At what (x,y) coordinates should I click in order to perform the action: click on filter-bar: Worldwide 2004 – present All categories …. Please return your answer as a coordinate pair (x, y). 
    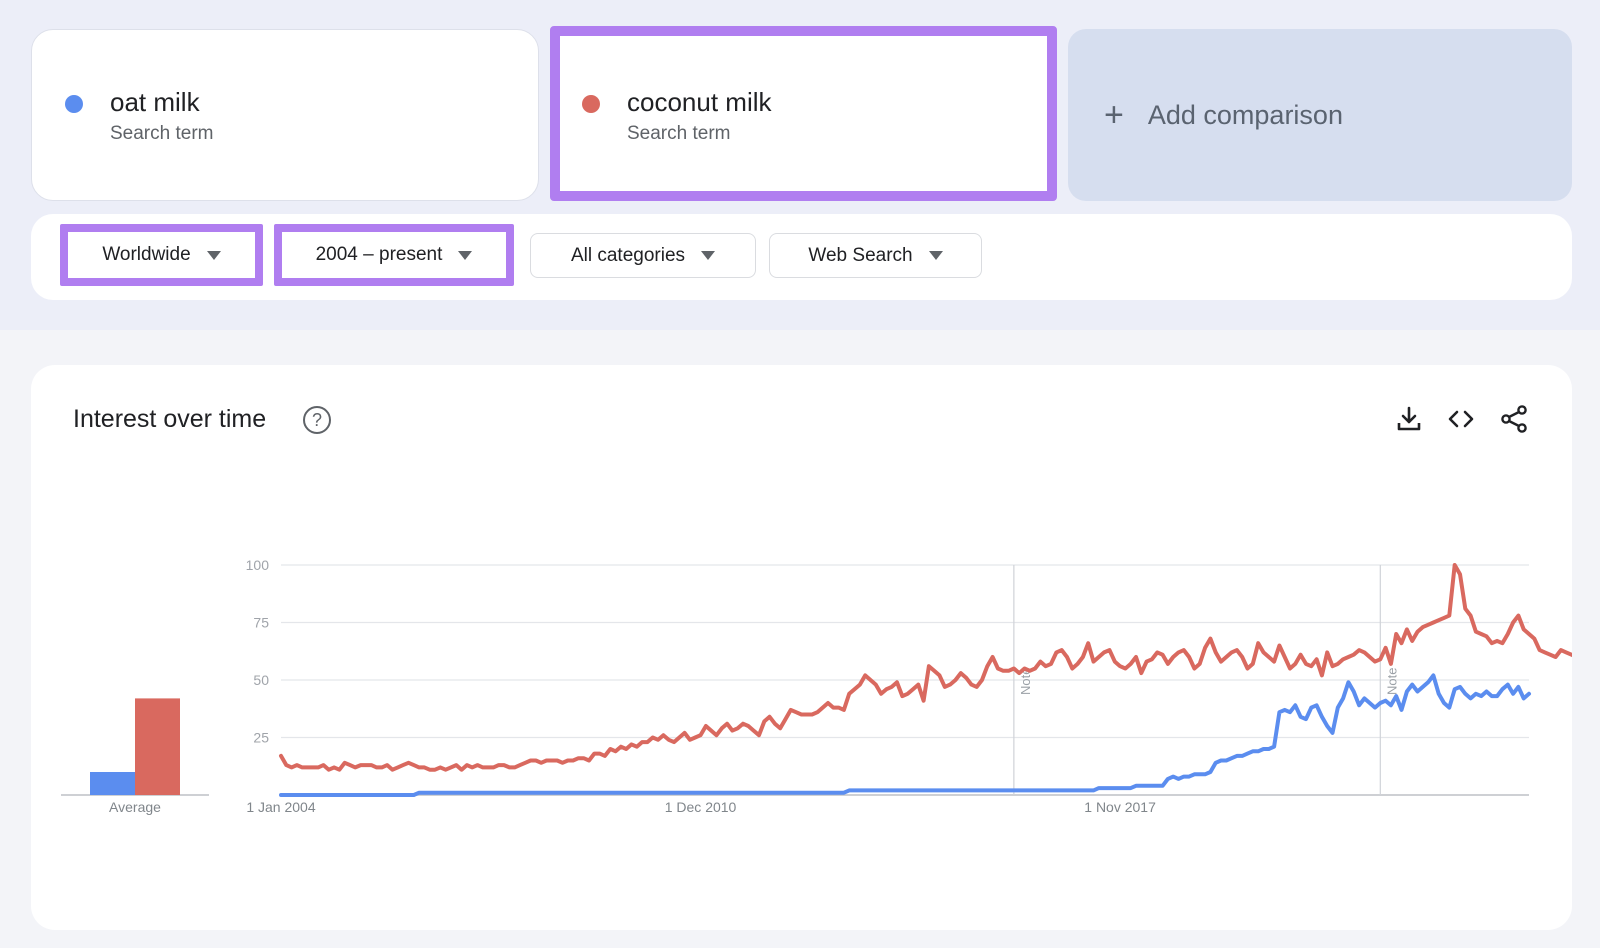
    Looking at the image, I should click on (801, 257).